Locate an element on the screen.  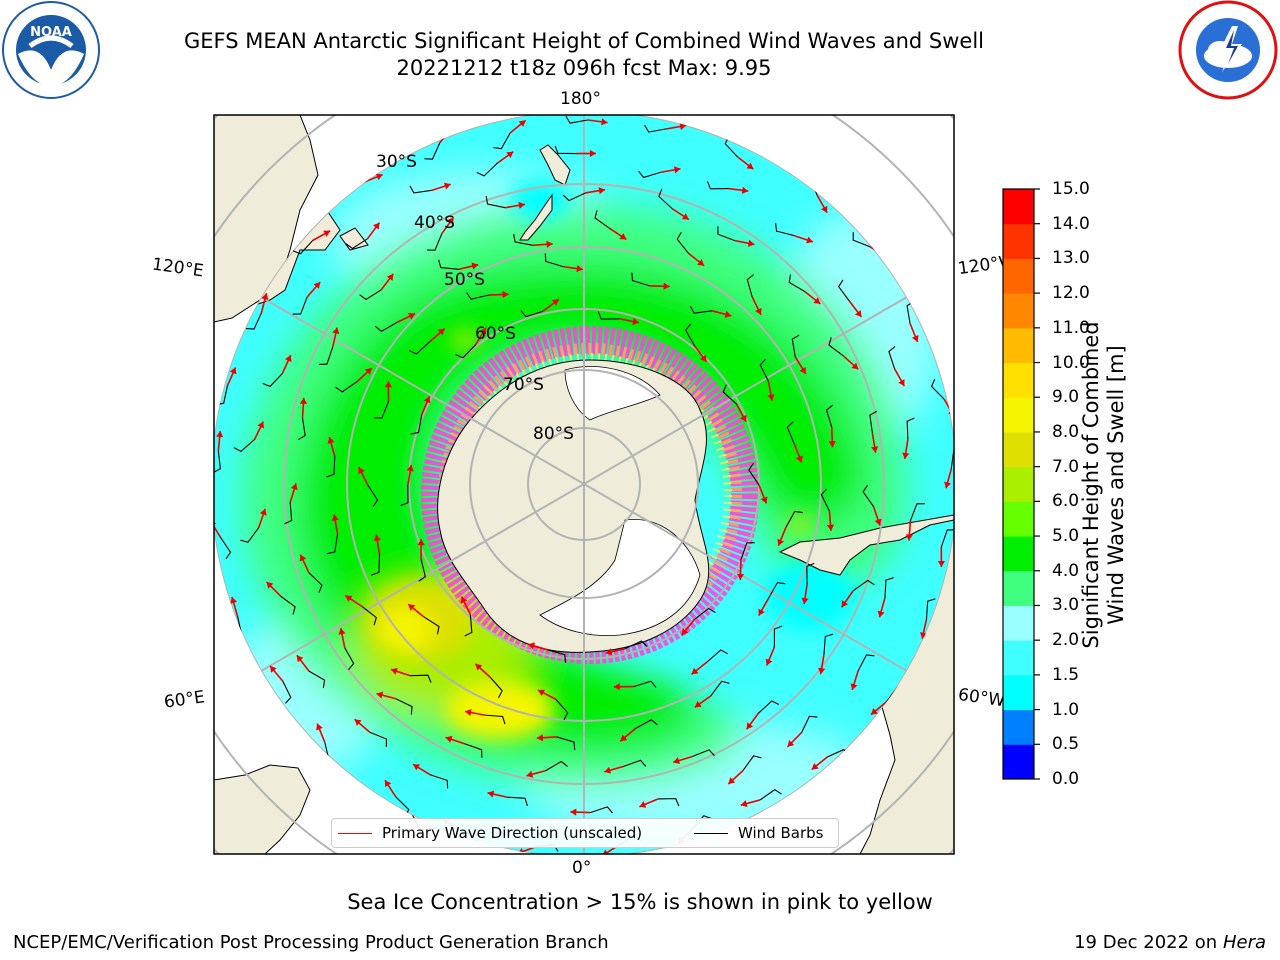
colorbar-tick-label: 14.0 is located at coordinates (1071, 223).